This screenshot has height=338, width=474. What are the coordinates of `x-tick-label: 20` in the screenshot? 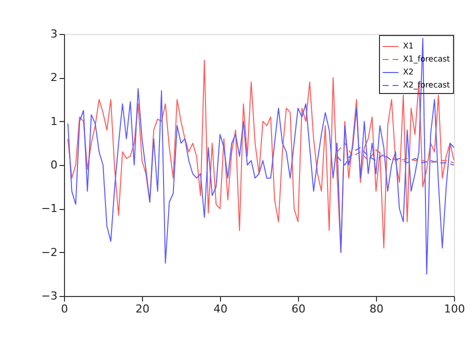 It's located at (143, 309).